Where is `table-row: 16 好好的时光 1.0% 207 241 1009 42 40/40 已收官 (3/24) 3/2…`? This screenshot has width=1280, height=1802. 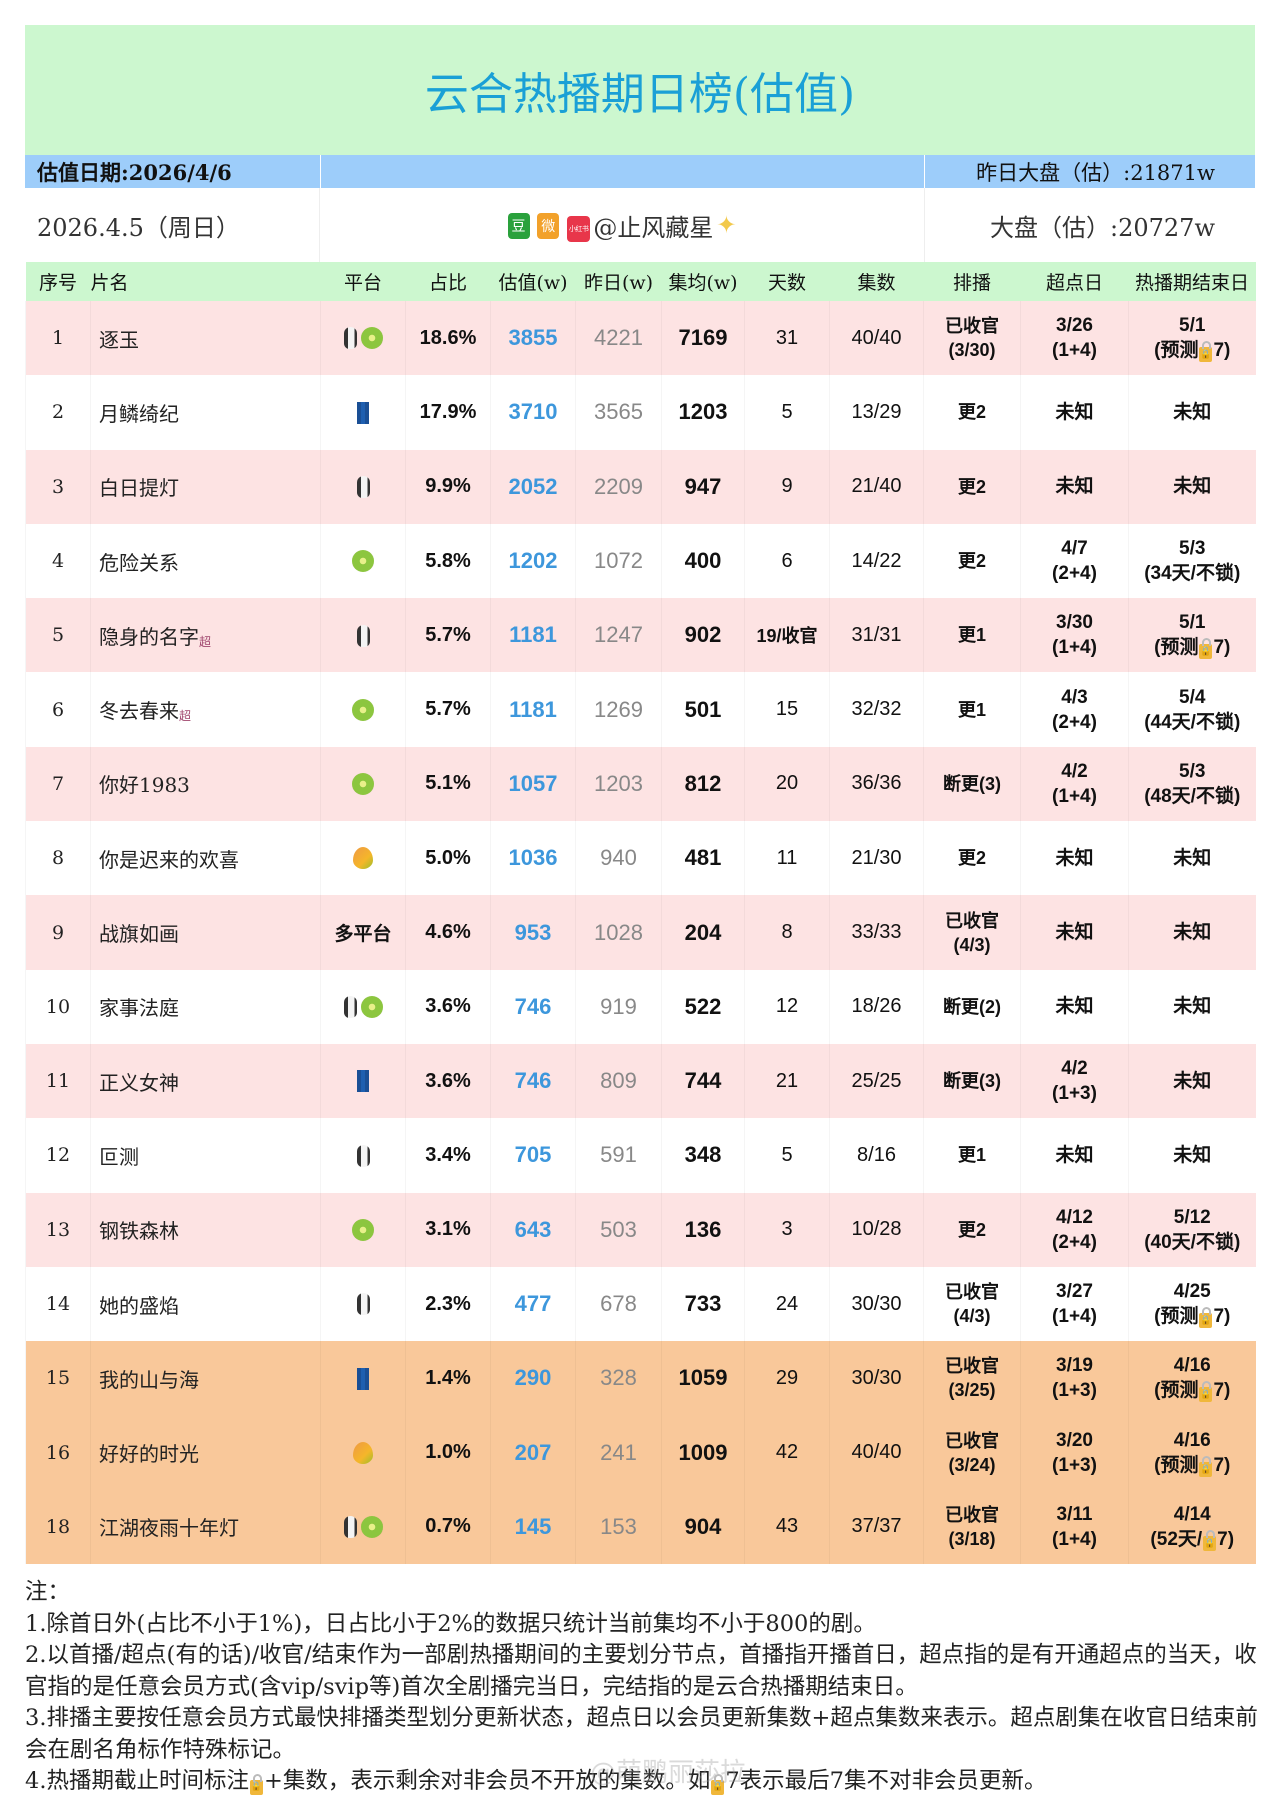 table-row: 16 好好的时光 1.0% 207 241 1009 42 40/40 已收官 (3/24) 3/2… is located at coordinates (640, 1452).